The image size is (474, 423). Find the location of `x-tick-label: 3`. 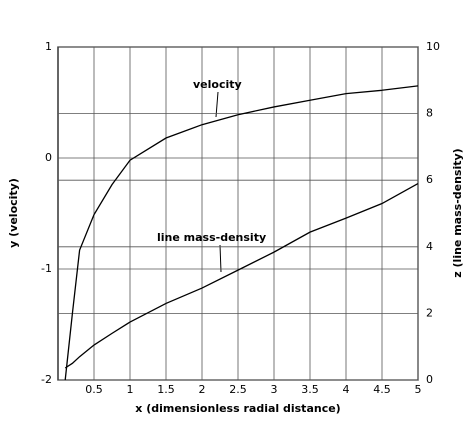

x-tick-label: 3 is located at coordinates (274, 389).